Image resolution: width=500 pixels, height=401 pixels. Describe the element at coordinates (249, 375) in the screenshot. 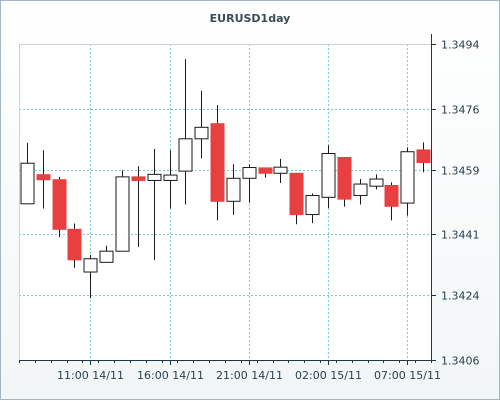

I see `x-tick-label: 21:00 14/11` at that location.